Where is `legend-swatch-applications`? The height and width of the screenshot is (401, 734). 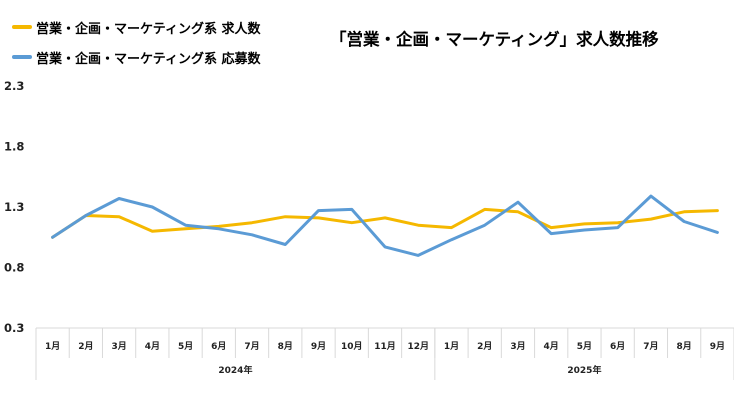
legend-swatch-applications is located at coordinates (22, 57).